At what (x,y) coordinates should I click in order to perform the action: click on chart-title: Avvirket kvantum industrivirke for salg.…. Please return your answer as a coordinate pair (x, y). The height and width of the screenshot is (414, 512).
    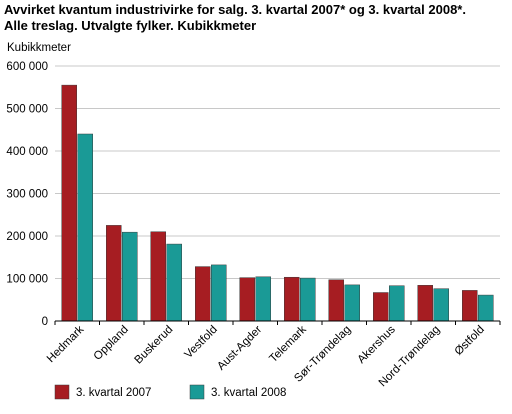
    Looking at the image, I should click on (257, 18).